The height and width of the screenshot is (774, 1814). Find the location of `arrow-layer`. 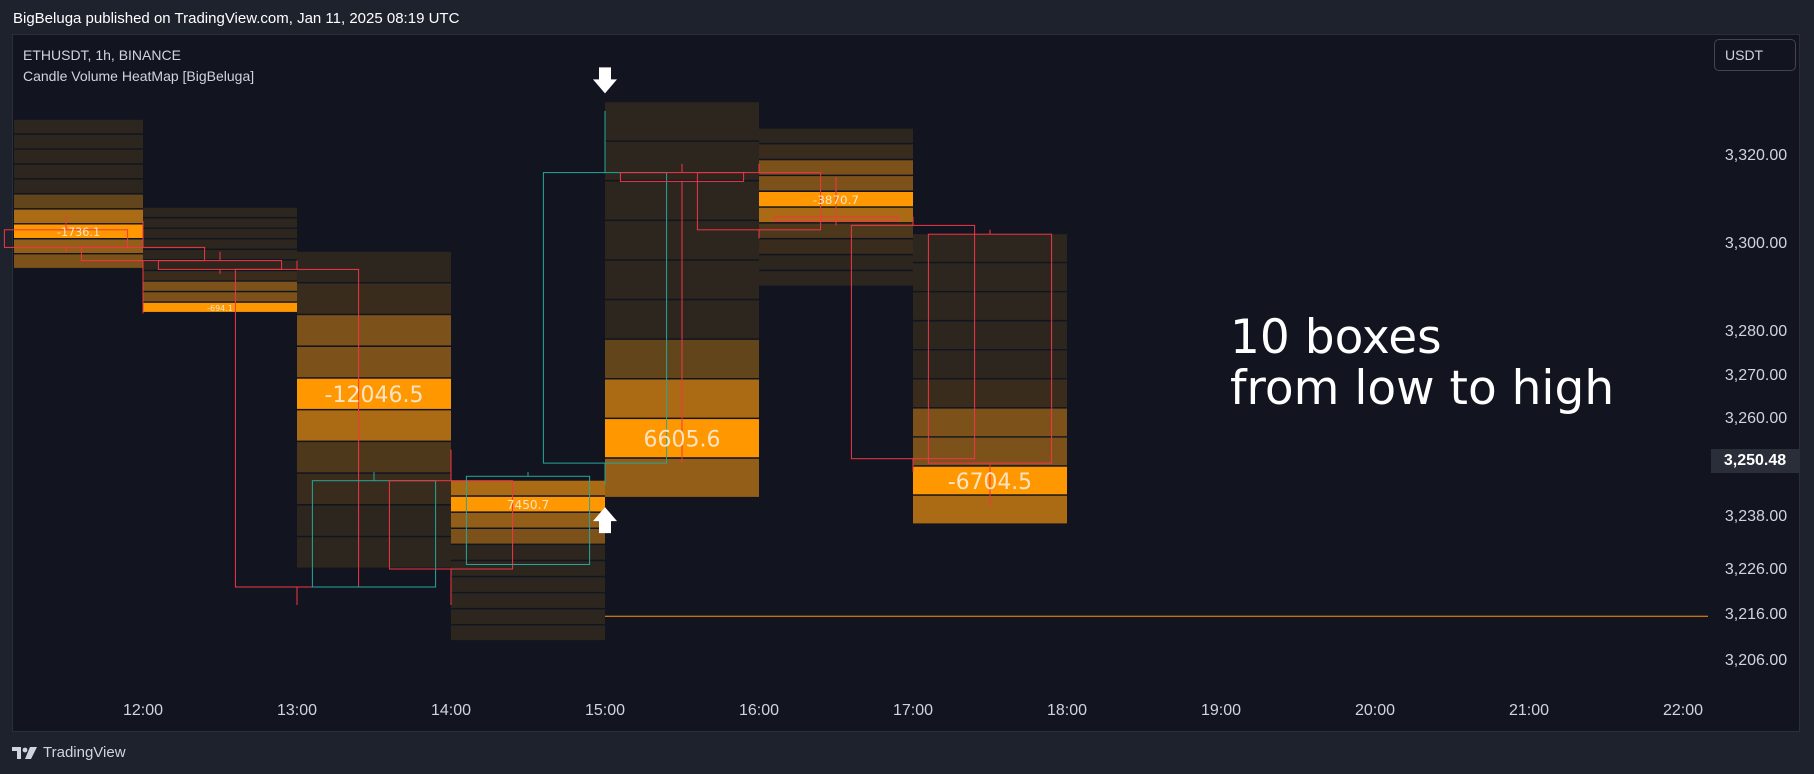

arrow-layer is located at coordinates (605, 300).